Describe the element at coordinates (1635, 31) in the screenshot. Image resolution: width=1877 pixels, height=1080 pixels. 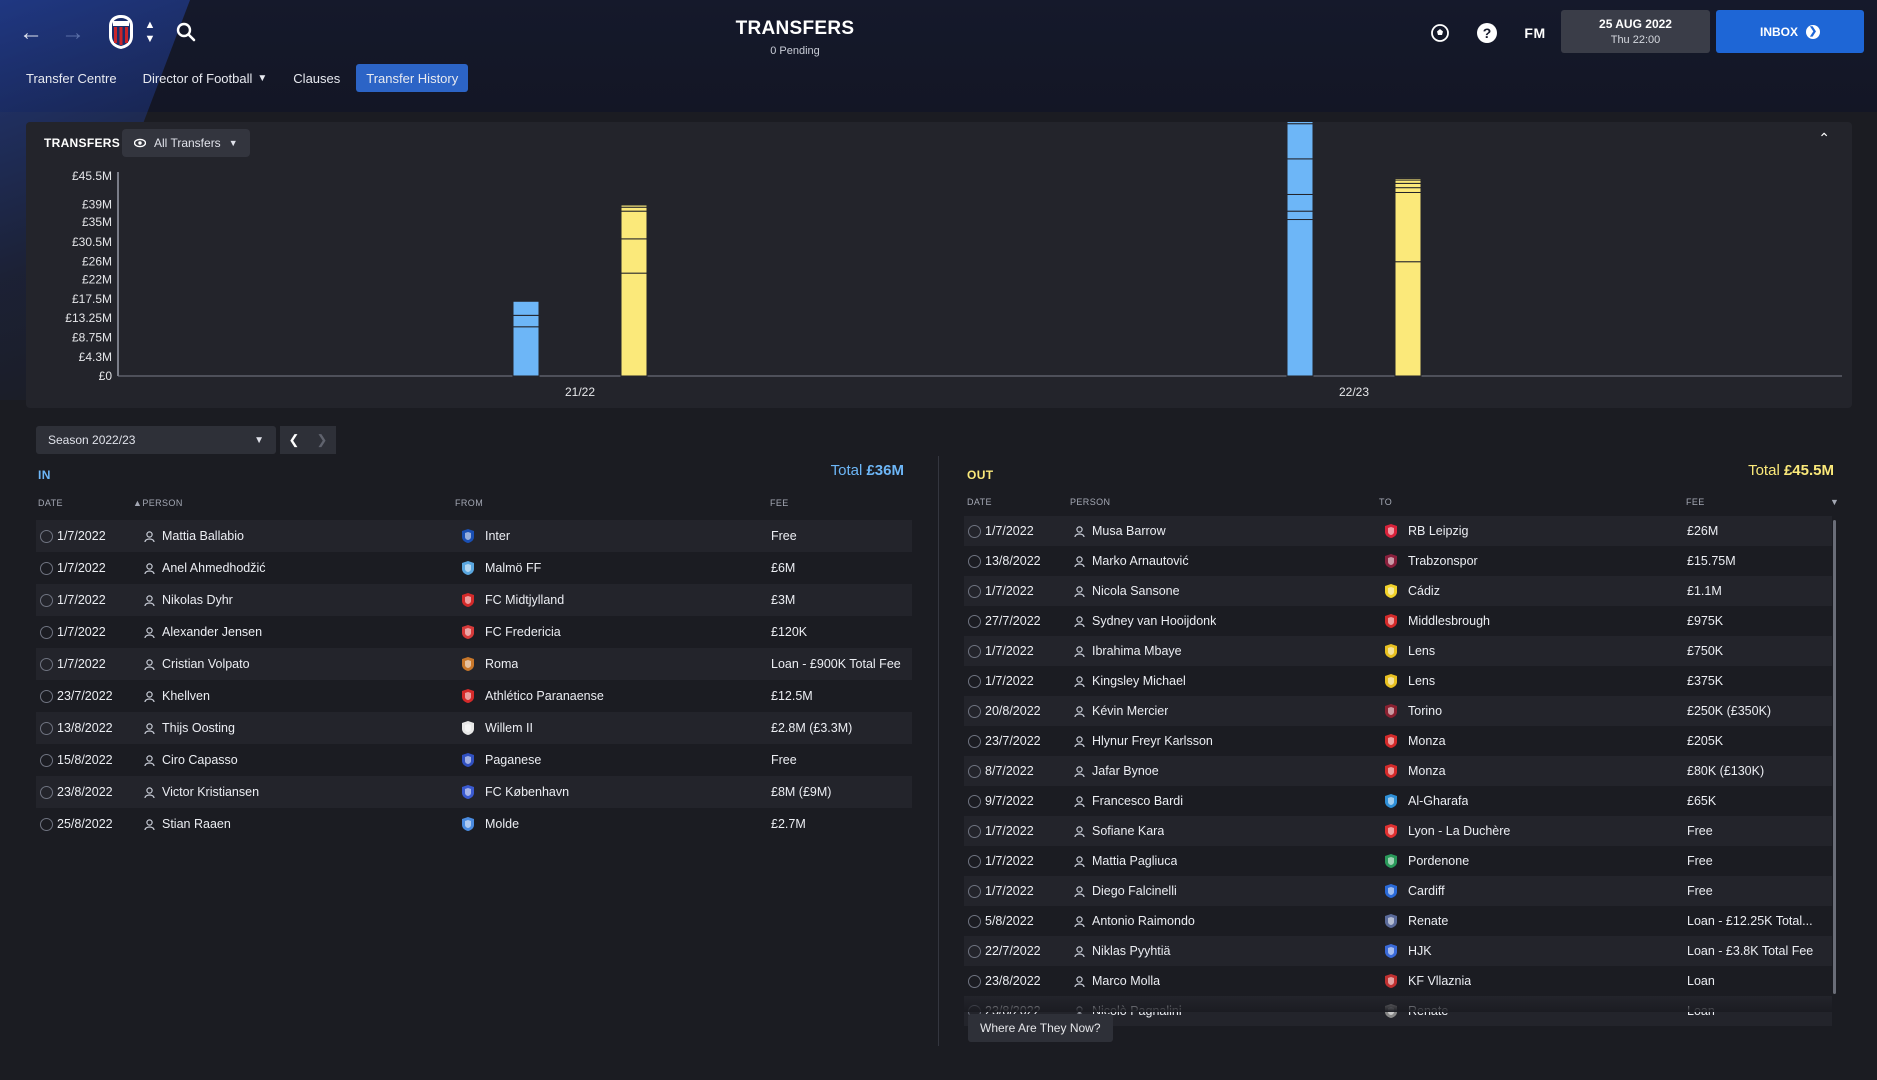
I see `date-display: 25 AUG 2022 Thu 22:00` at that location.